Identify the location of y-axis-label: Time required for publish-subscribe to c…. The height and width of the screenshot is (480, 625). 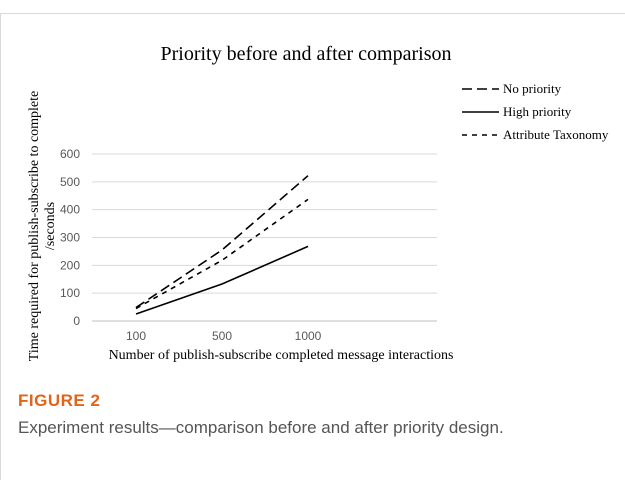
(42, 226).